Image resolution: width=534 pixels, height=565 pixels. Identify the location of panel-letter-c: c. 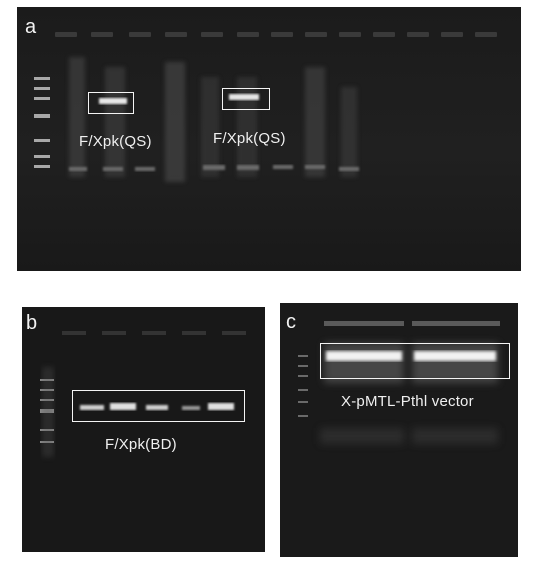
(291, 322).